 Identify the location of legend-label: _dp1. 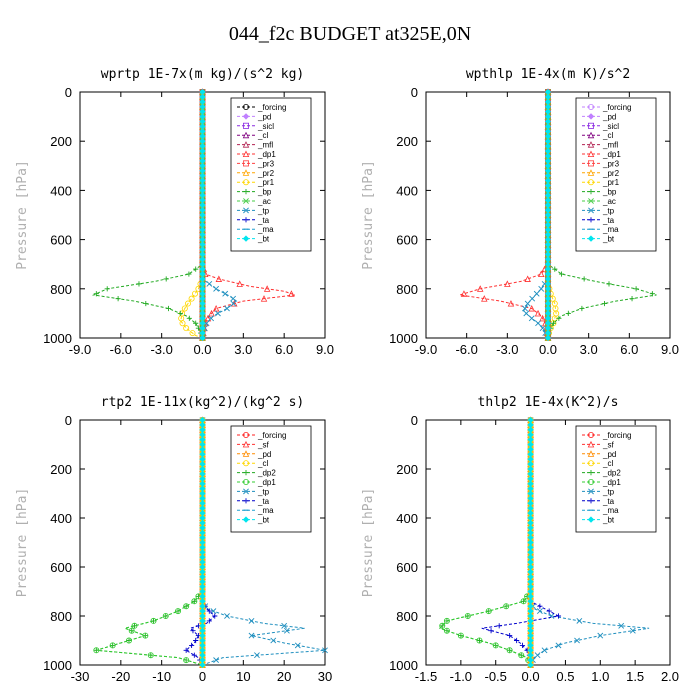
(611, 482).